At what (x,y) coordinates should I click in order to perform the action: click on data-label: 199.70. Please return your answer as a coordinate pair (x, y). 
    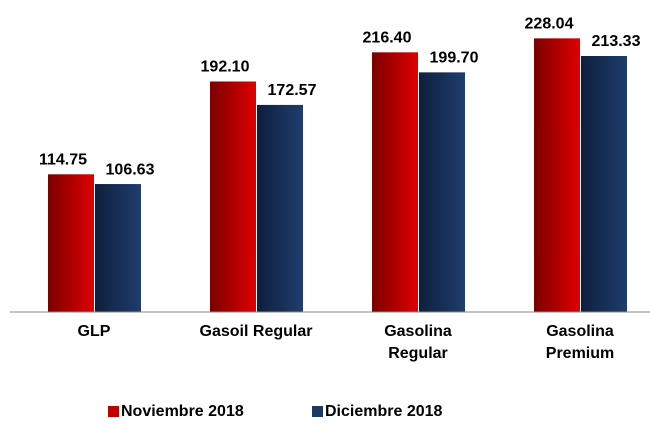
    Looking at the image, I should click on (454, 58).